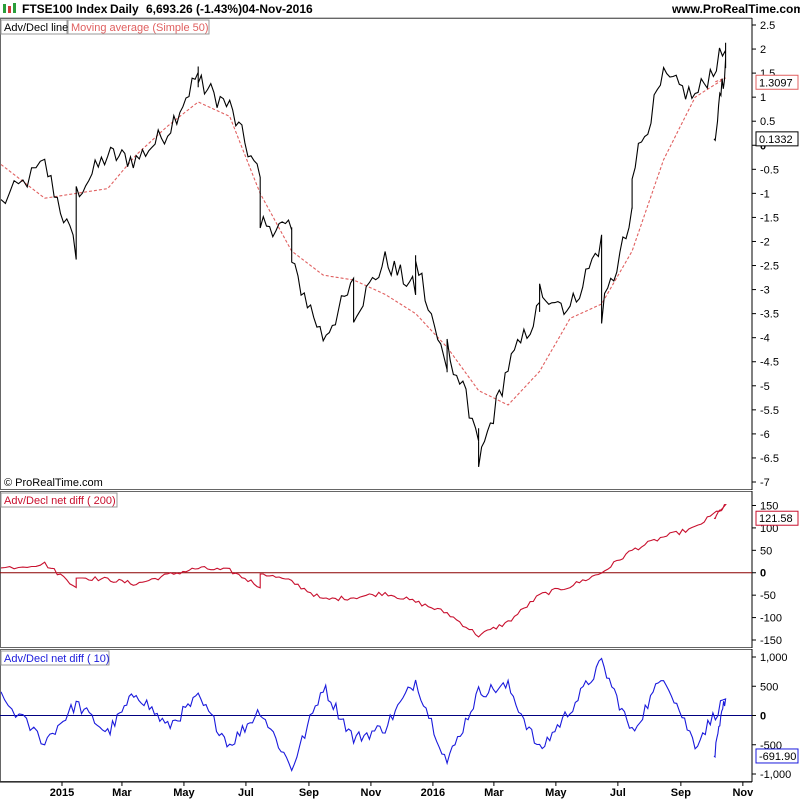  What do you see at coordinates (767, 122) in the screenshot?
I see `y-tick-label: 0.5` at bounding box center [767, 122].